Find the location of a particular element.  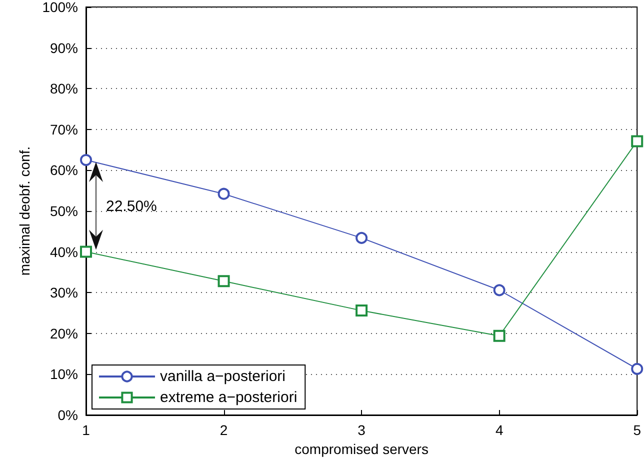

y-tick-label: 60% is located at coordinates (64, 170).